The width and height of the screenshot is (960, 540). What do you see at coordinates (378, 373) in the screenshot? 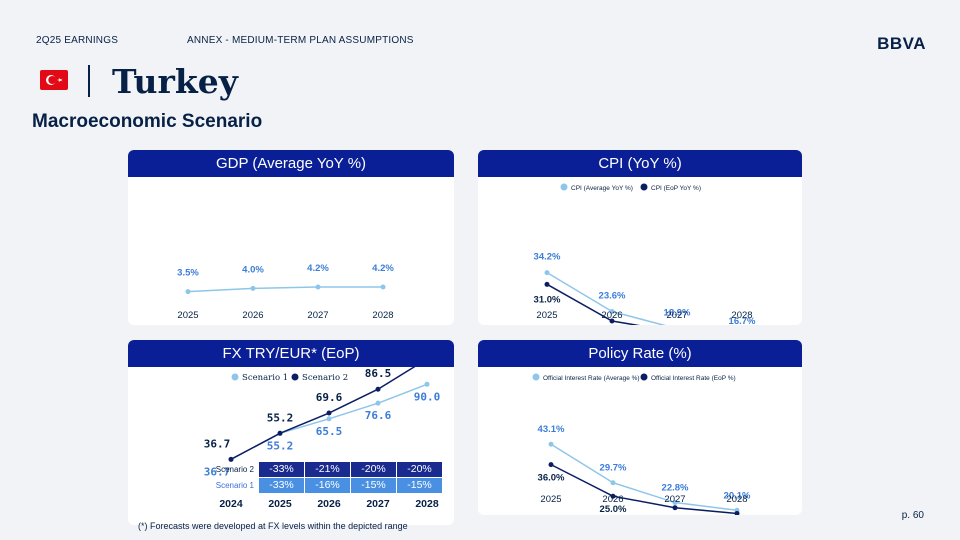
I see `data-label: 86.5` at bounding box center [378, 373].